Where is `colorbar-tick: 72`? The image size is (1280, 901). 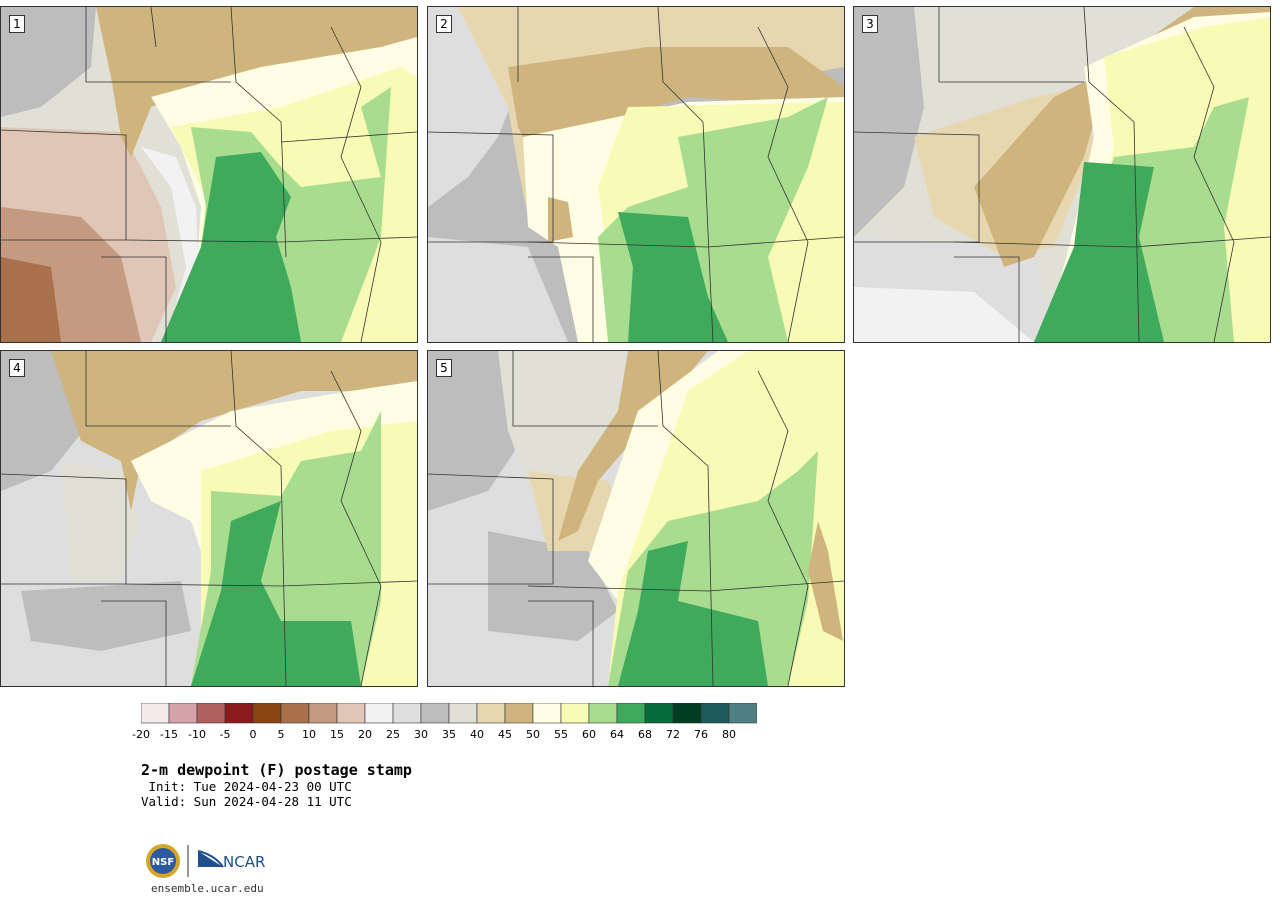 colorbar-tick: 72 is located at coordinates (673, 734).